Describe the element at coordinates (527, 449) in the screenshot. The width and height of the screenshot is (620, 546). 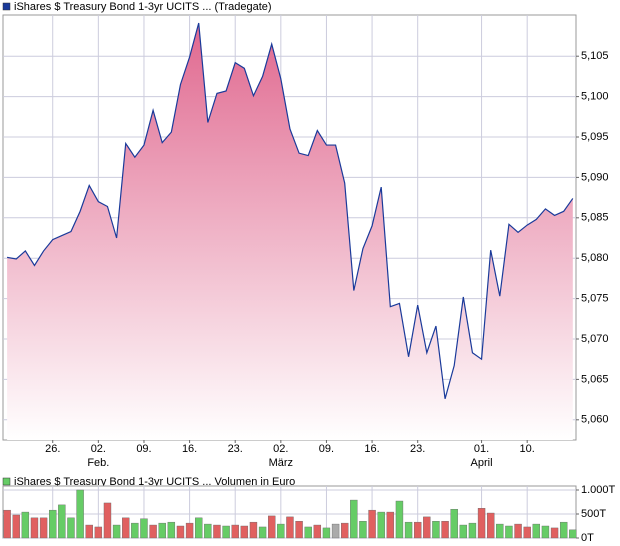
I see `x-tick-label: 10.` at that location.